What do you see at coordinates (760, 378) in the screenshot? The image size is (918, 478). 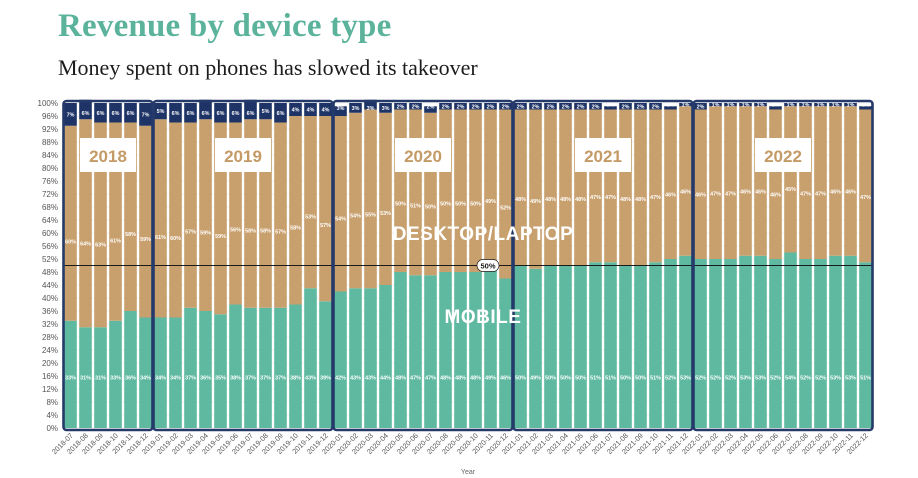 I see `data-label-mobile: 53%` at bounding box center [760, 378].